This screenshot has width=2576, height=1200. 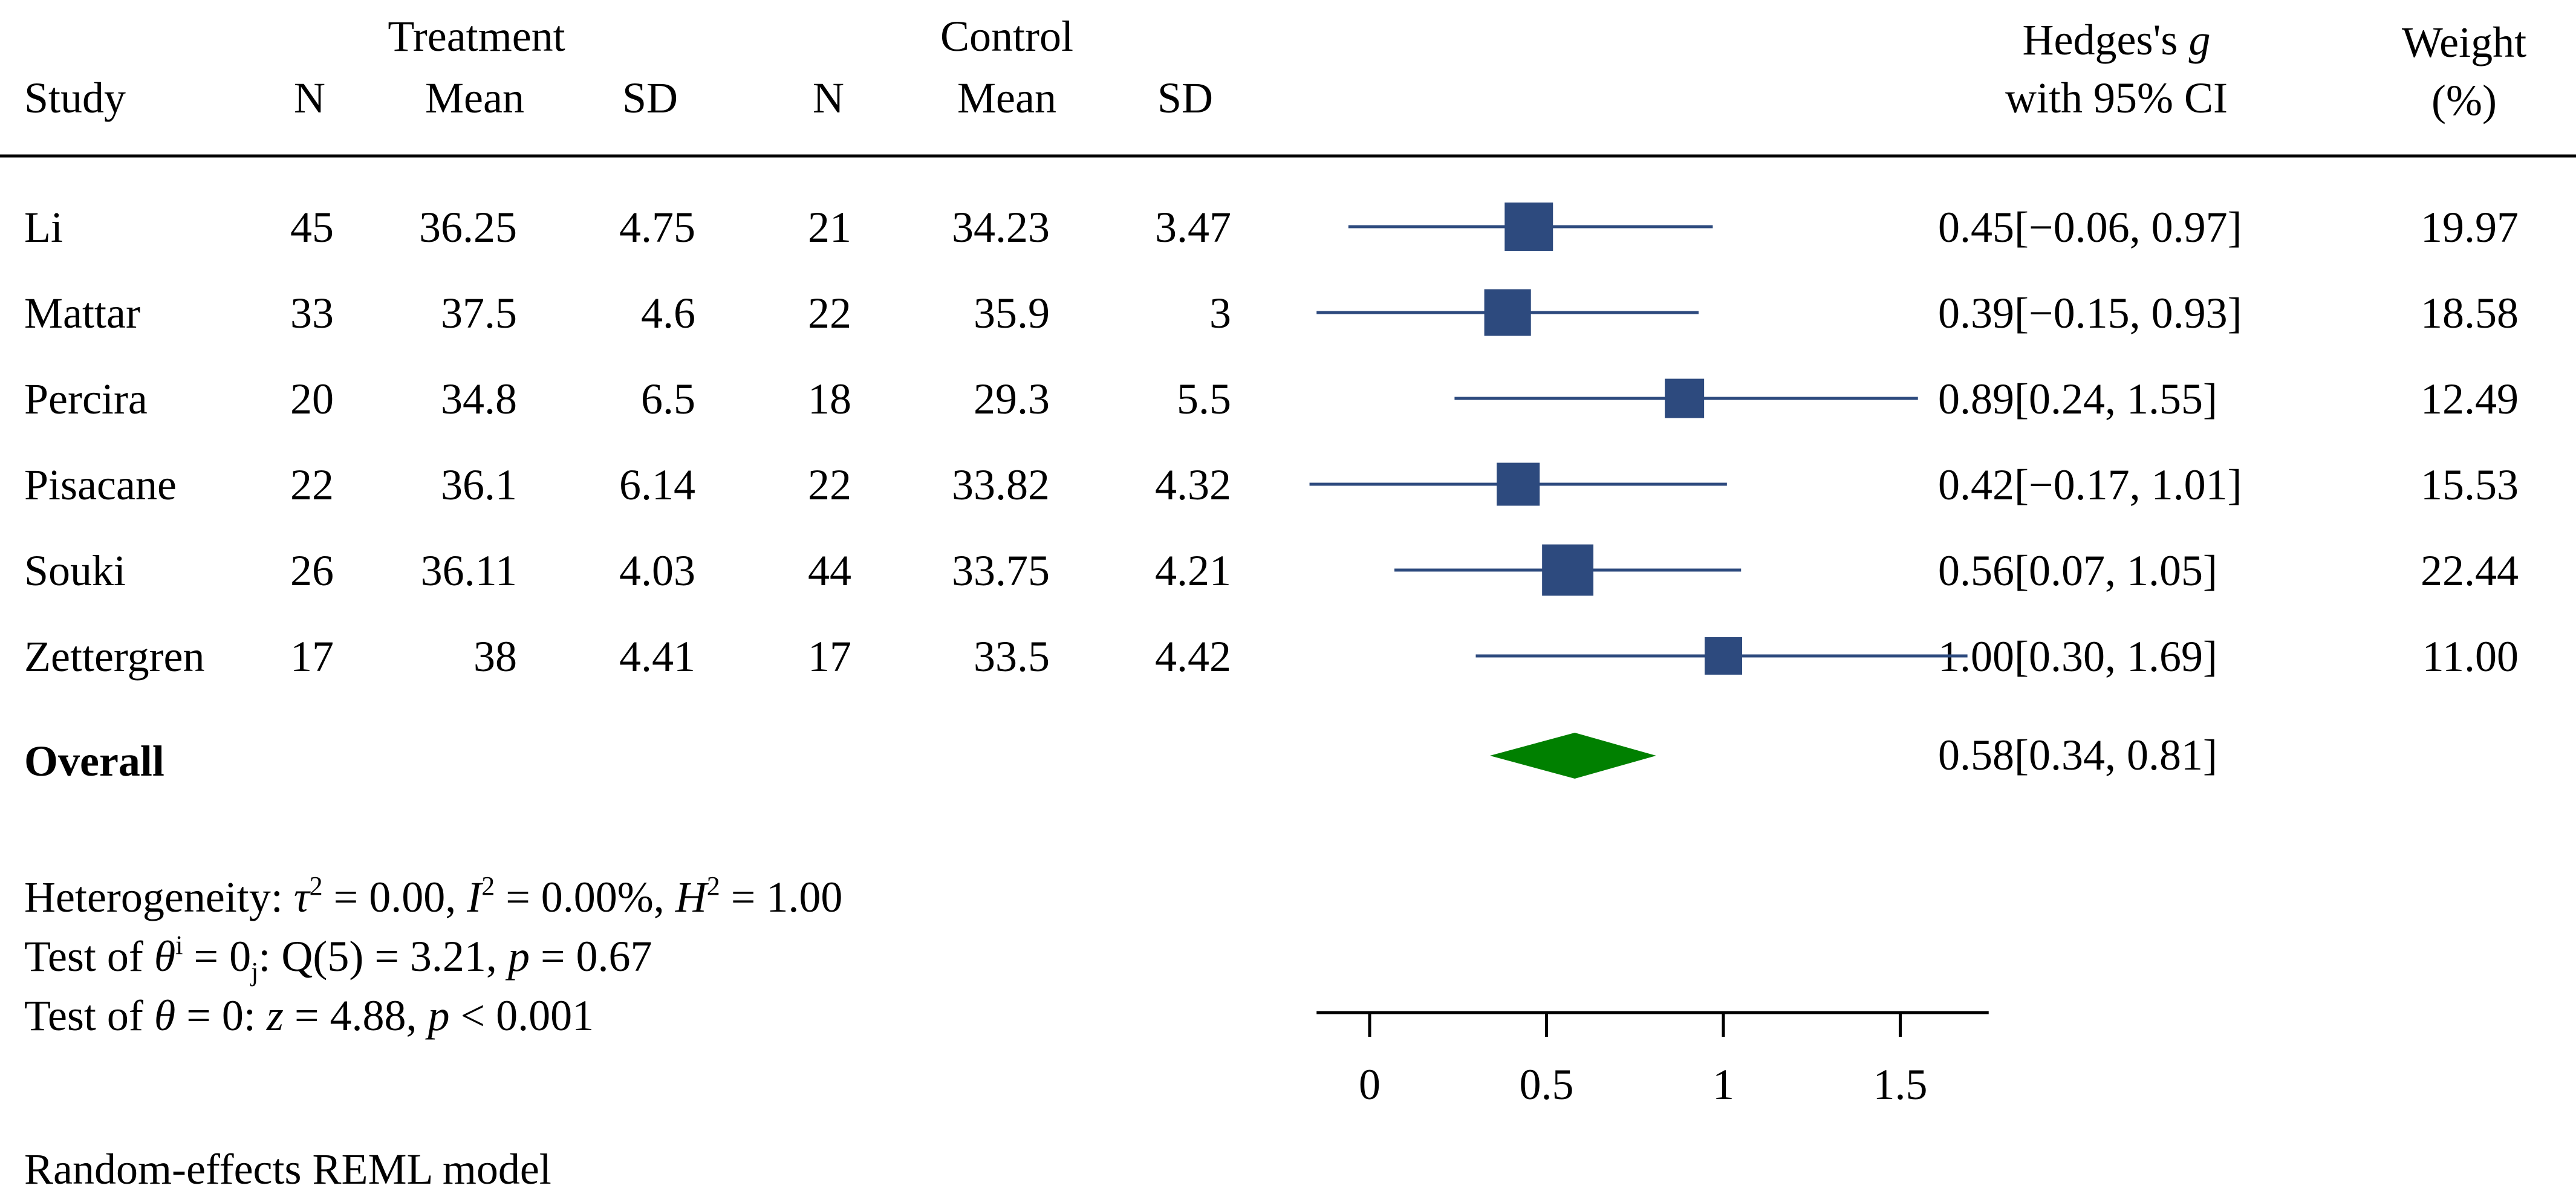 What do you see at coordinates (2470, 227) in the screenshot?
I see `weight-text: 19.97` at bounding box center [2470, 227].